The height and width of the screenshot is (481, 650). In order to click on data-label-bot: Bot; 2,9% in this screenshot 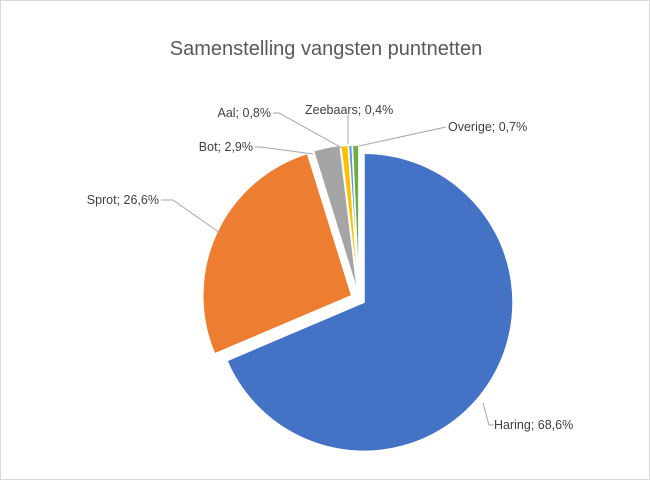, I will do `click(226, 147)`.